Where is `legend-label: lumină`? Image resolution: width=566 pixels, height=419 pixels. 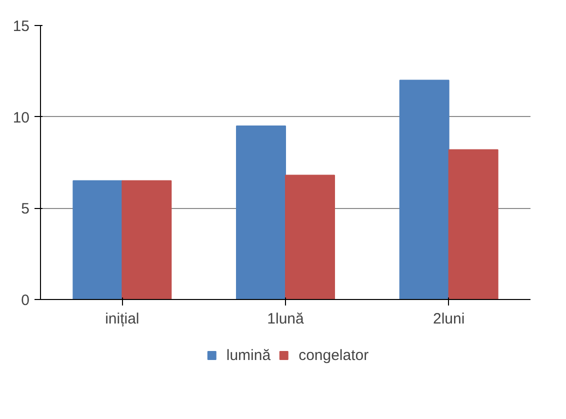
legend-label: lumină is located at coordinates (248, 355).